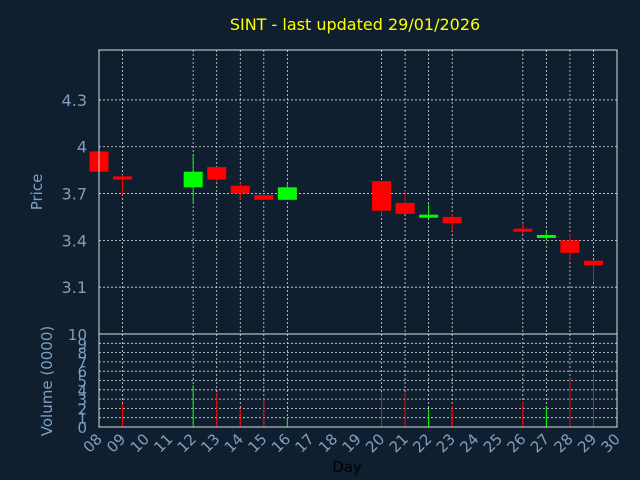 This screenshot has width=640, height=480. What do you see at coordinates (347, 467) in the screenshot?
I see `x-axis-label: Day` at bounding box center [347, 467].